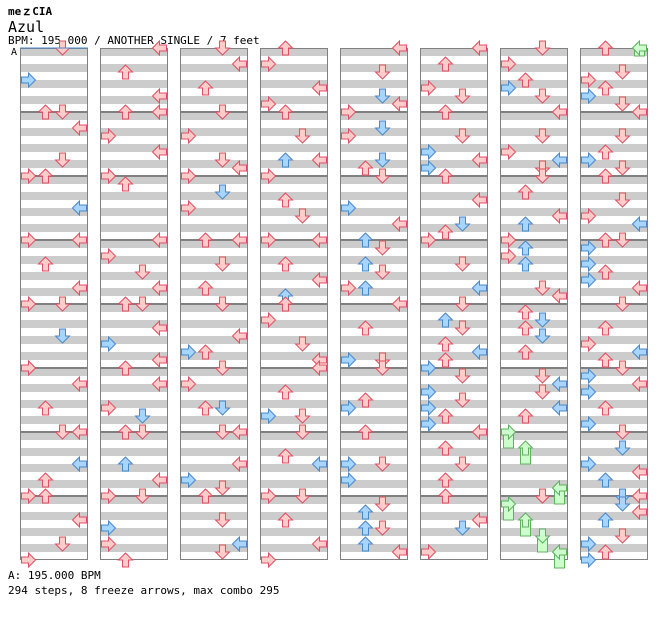 The width and height of the screenshot is (672, 620). Describe the element at coordinates (54, 575) in the screenshot. I see `bpm-summary: A: 195.000 BPM` at that location.